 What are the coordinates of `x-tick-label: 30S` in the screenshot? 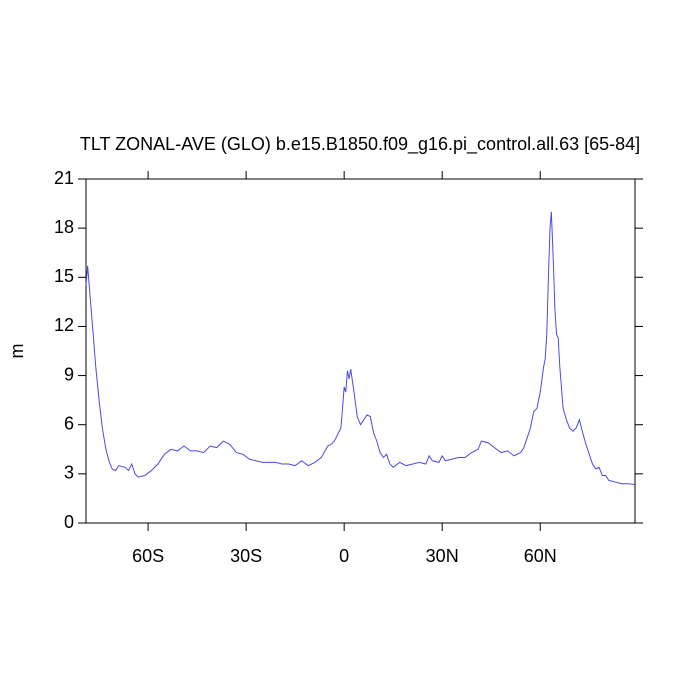 It's located at (246, 556).